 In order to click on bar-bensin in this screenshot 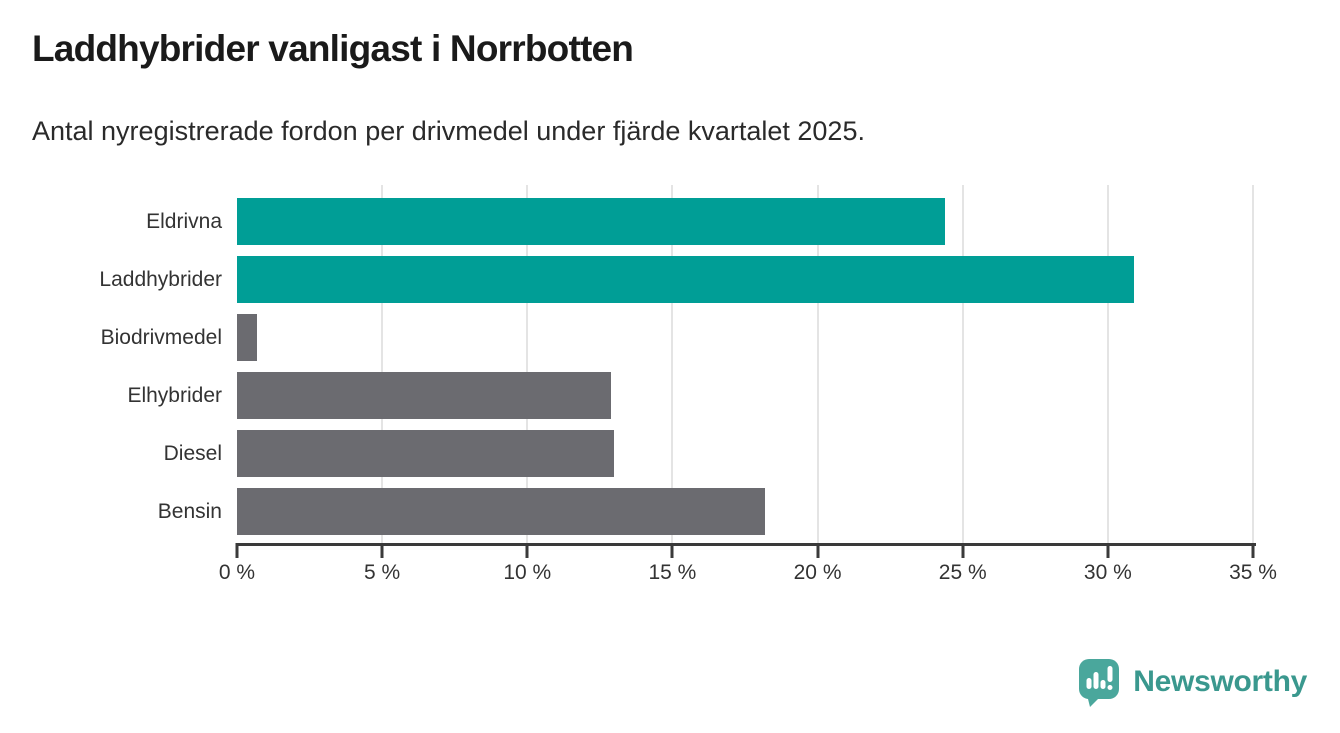, I will do `click(501, 511)`.